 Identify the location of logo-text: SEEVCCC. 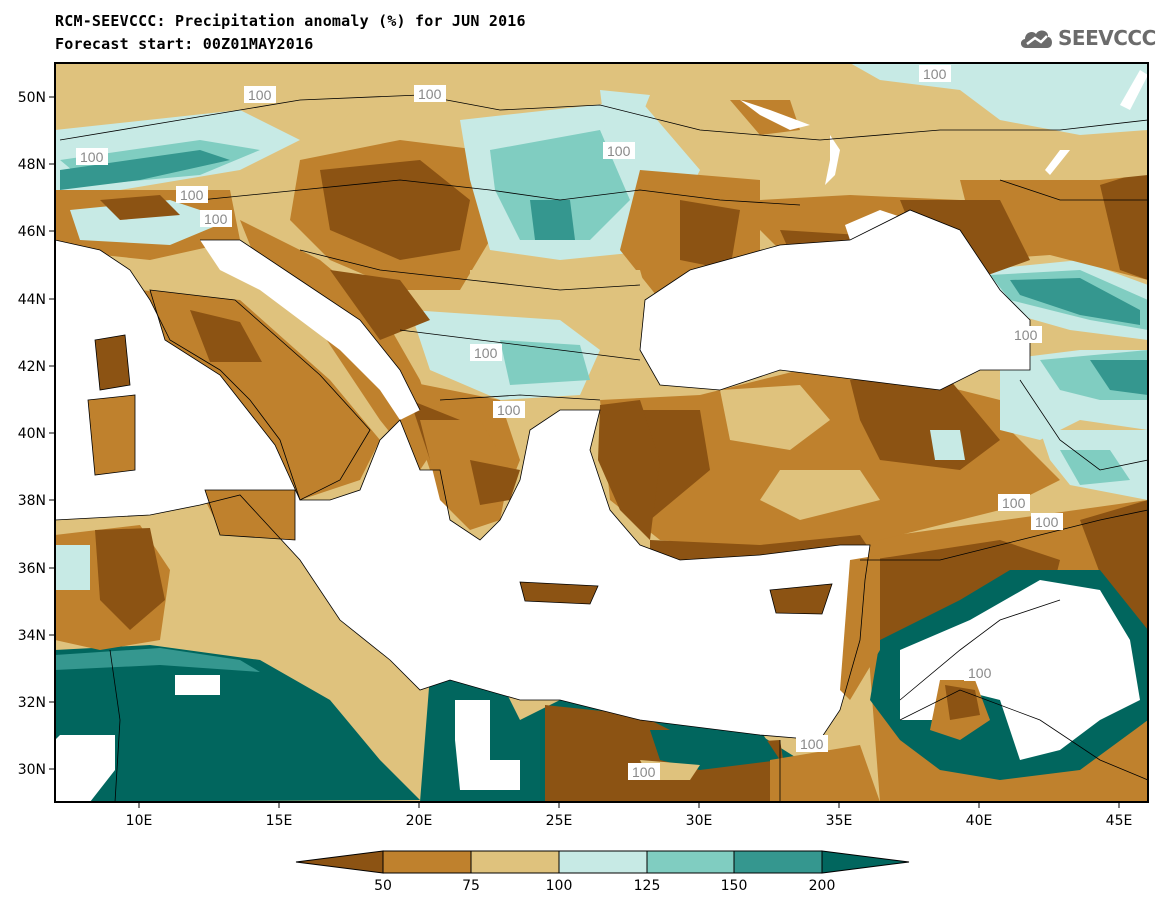
(1107, 38).